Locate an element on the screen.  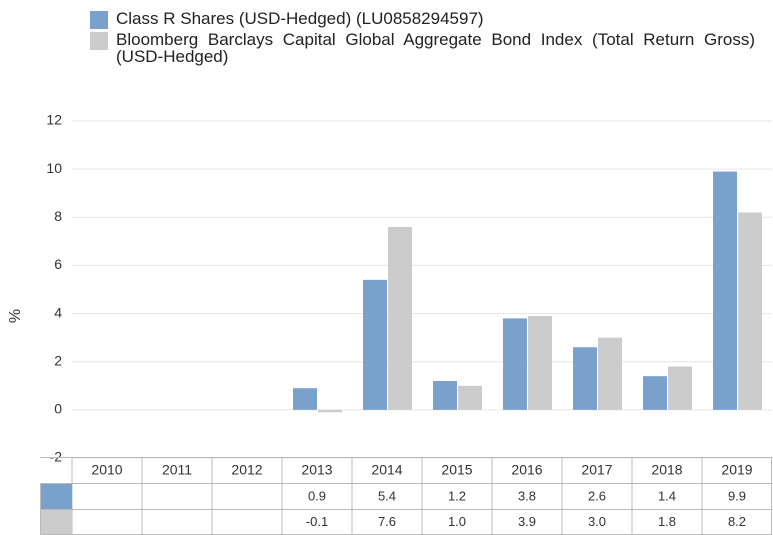
x-tick-label: 2013 is located at coordinates (316, 470).